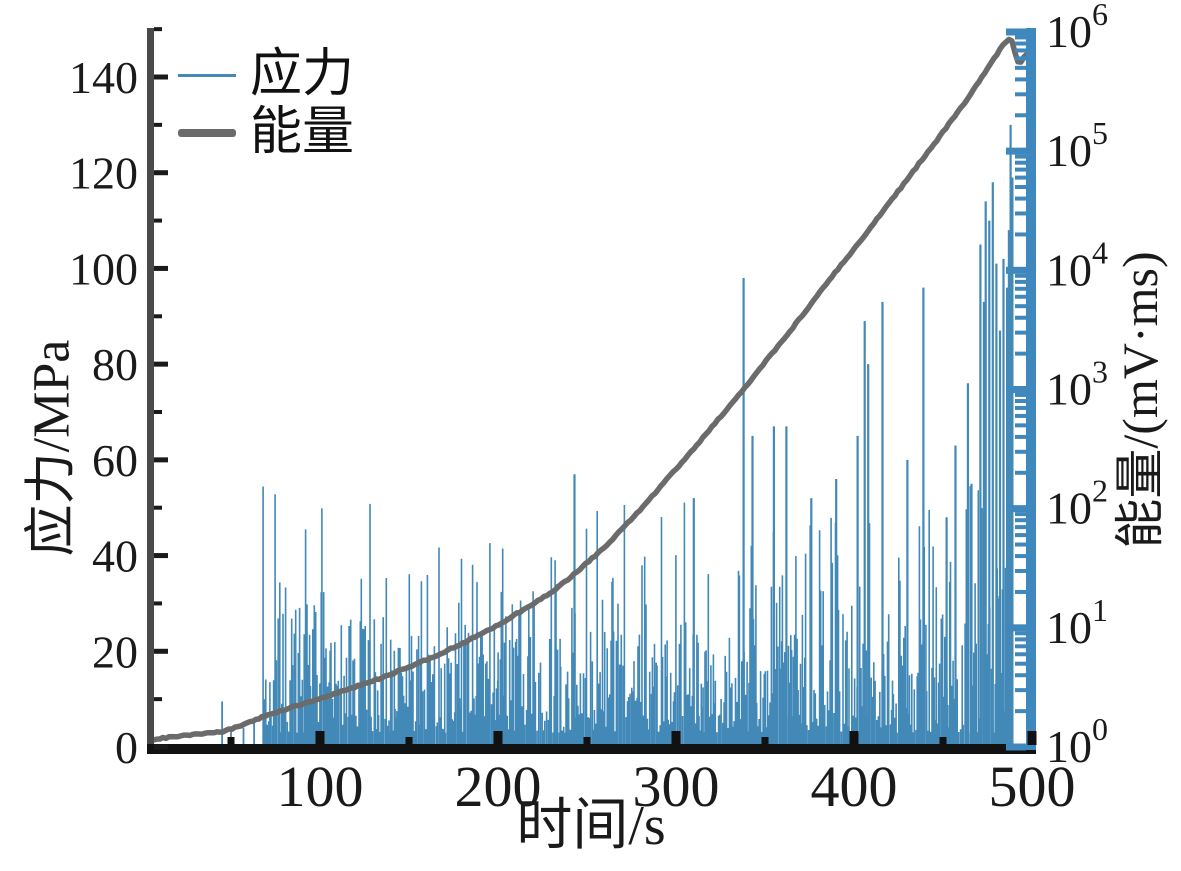  Describe the element at coordinates (1077, 28) in the screenshot. I see `right-tick-label: 10⁶` at that location.